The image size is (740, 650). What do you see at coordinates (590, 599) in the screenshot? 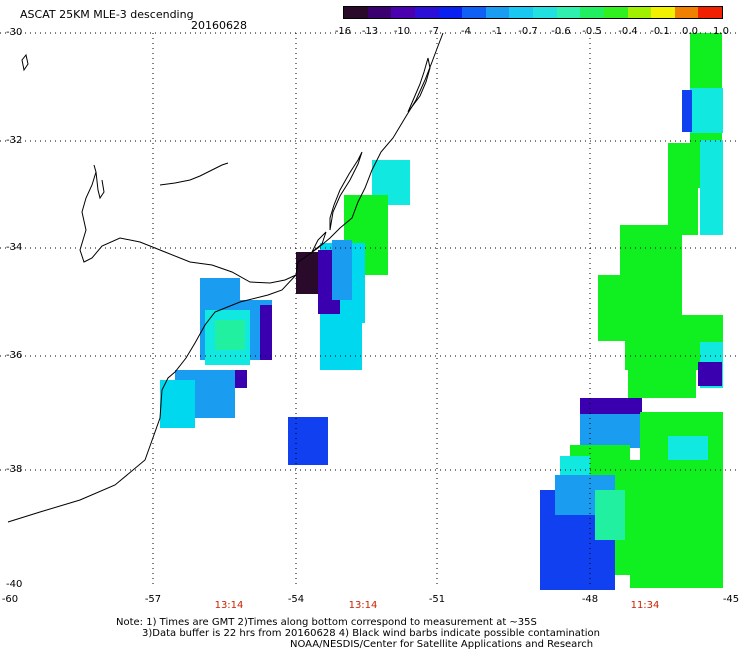
I see `longitude-label: -48` at bounding box center [590, 599].